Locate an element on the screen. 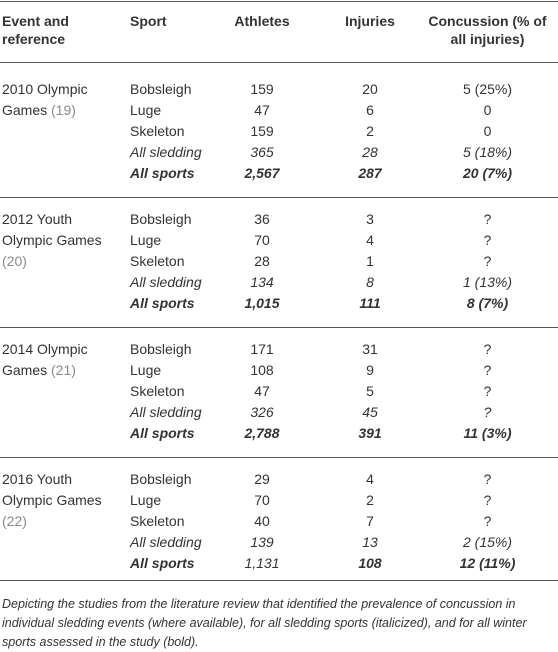 The height and width of the screenshot is (652, 558). reference: (22) is located at coordinates (14, 521).